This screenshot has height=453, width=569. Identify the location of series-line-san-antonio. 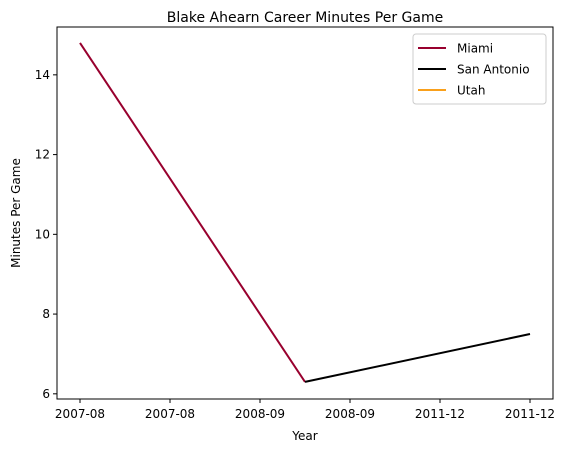
(417, 358).